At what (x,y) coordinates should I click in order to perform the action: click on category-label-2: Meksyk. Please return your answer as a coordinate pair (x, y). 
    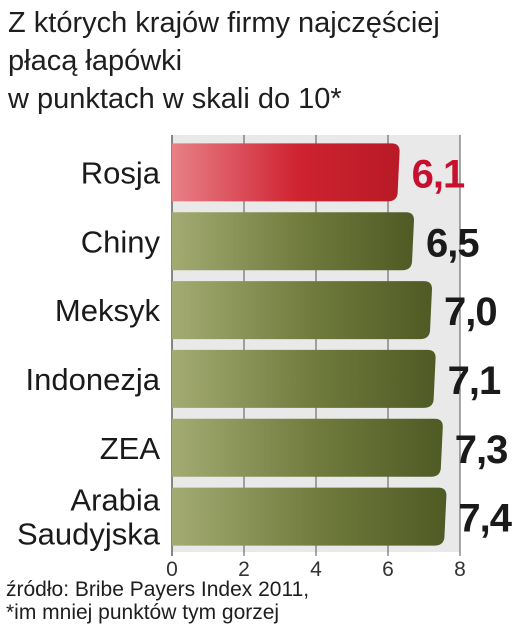
    Looking at the image, I should click on (108, 310).